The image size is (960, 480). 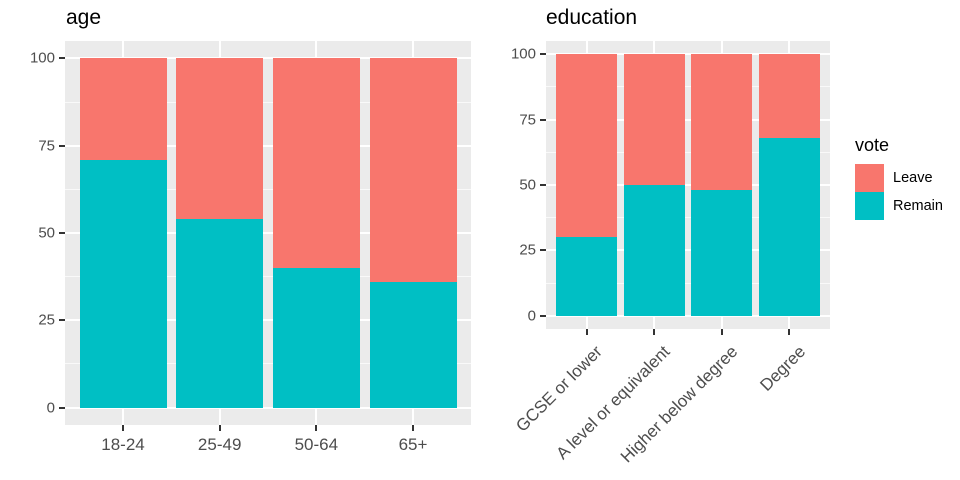 What do you see at coordinates (123, 444) in the screenshot?
I see `x-tick-label: 18-24` at bounding box center [123, 444].